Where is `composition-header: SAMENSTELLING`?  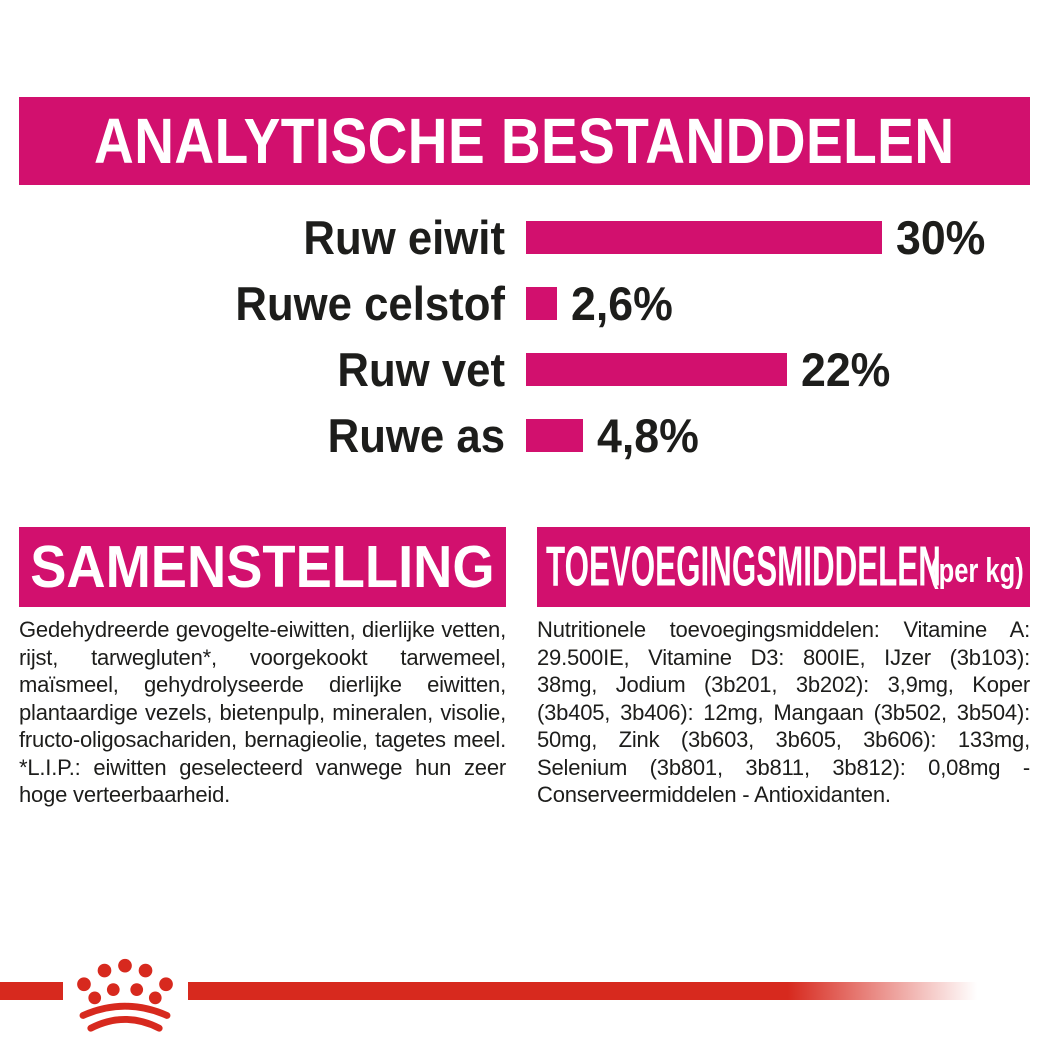
composition-header: SAMENSTELLING is located at coordinates (262, 567).